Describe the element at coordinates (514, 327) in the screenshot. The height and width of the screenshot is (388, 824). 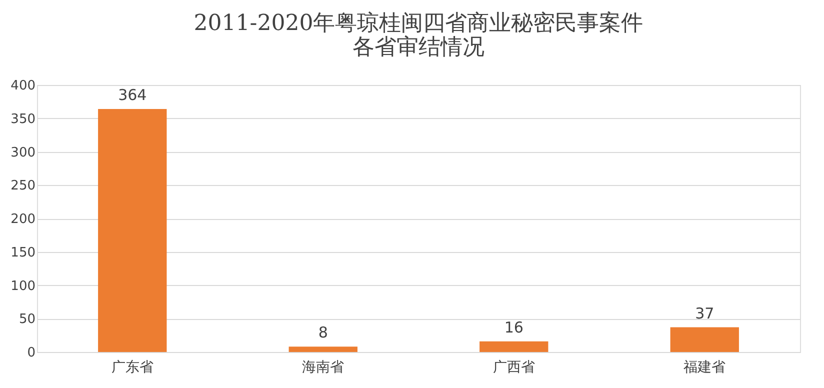
I see `data-label: 16` at that location.